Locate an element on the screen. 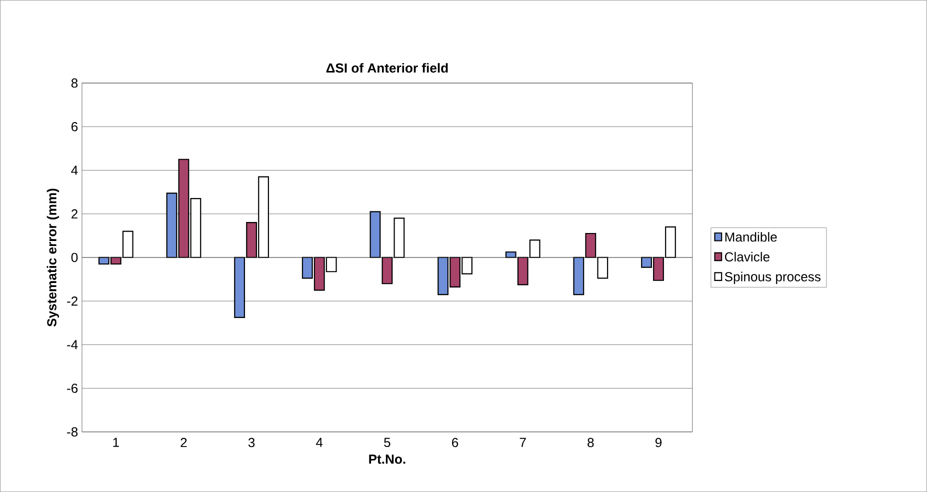  x-tick-label: 9 is located at coordinates (658, 443).